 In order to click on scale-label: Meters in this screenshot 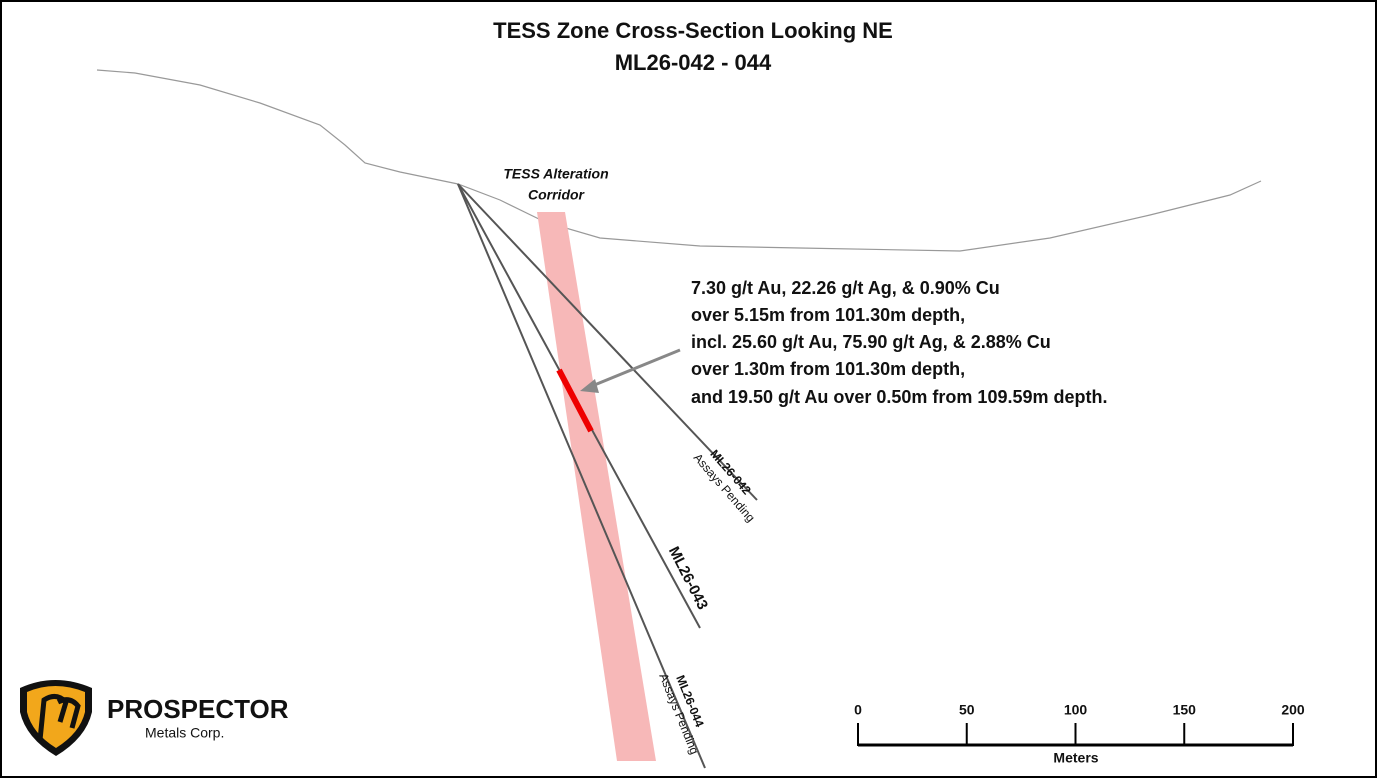, I will do `click(1075, 758)`.